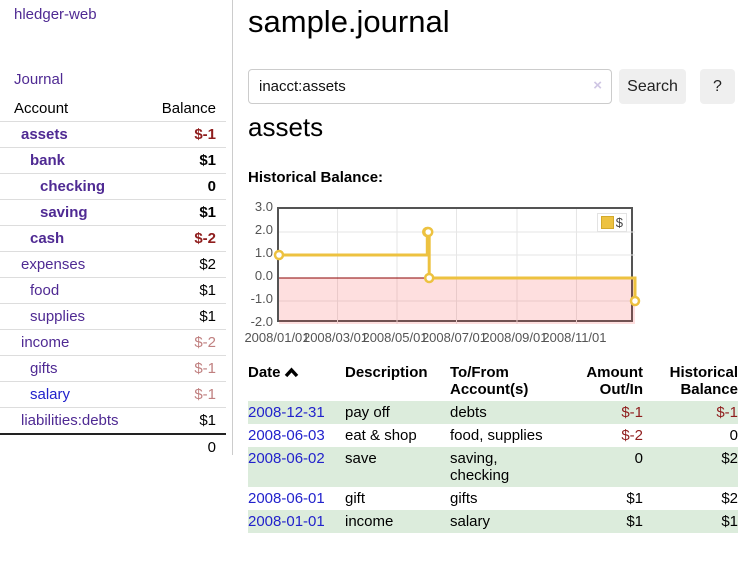 This screenshot has width=742, height=582. Describe the element at coordinates (41, 108) in the screenshot. I see `account-column-header: Account` at that location.